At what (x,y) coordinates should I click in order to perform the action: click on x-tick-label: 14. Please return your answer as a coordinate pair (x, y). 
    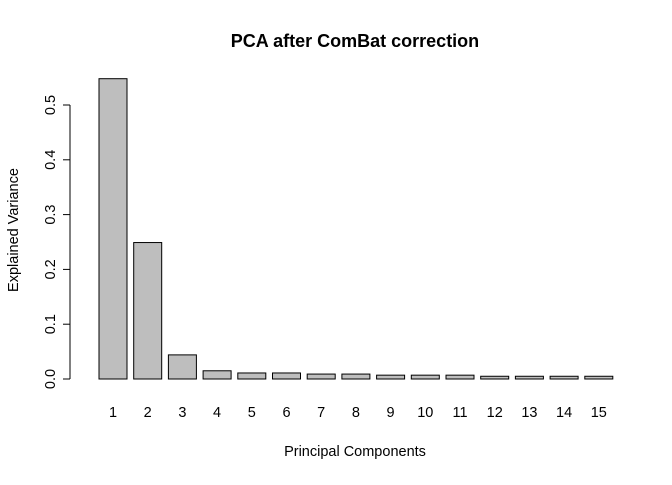
    Looking at the image, I should click on (564, 413).